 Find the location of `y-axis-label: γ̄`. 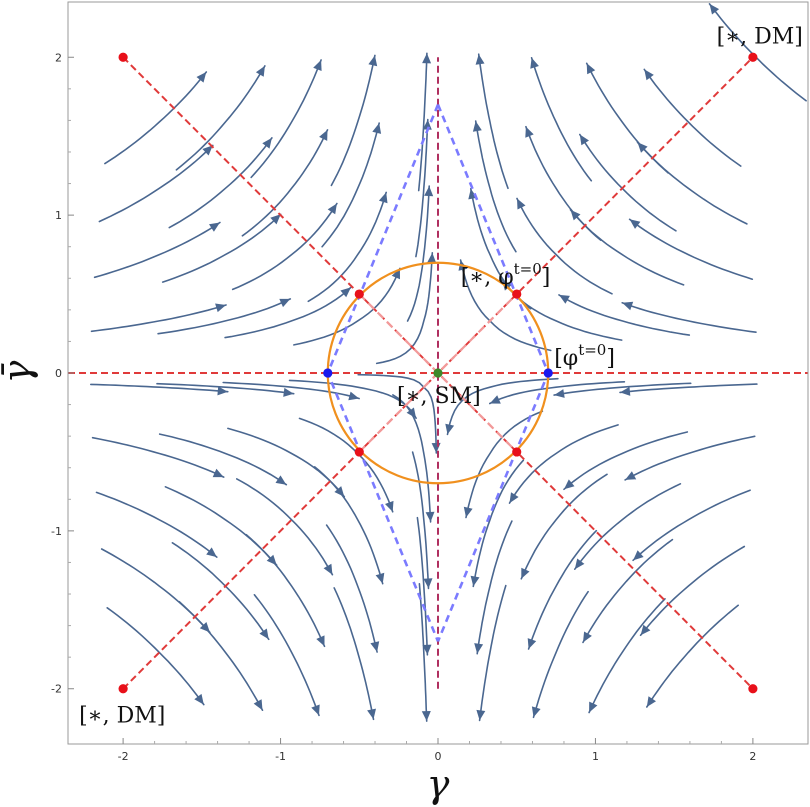

y-axis-label: γ̄ is located at coordinates (19, 371).